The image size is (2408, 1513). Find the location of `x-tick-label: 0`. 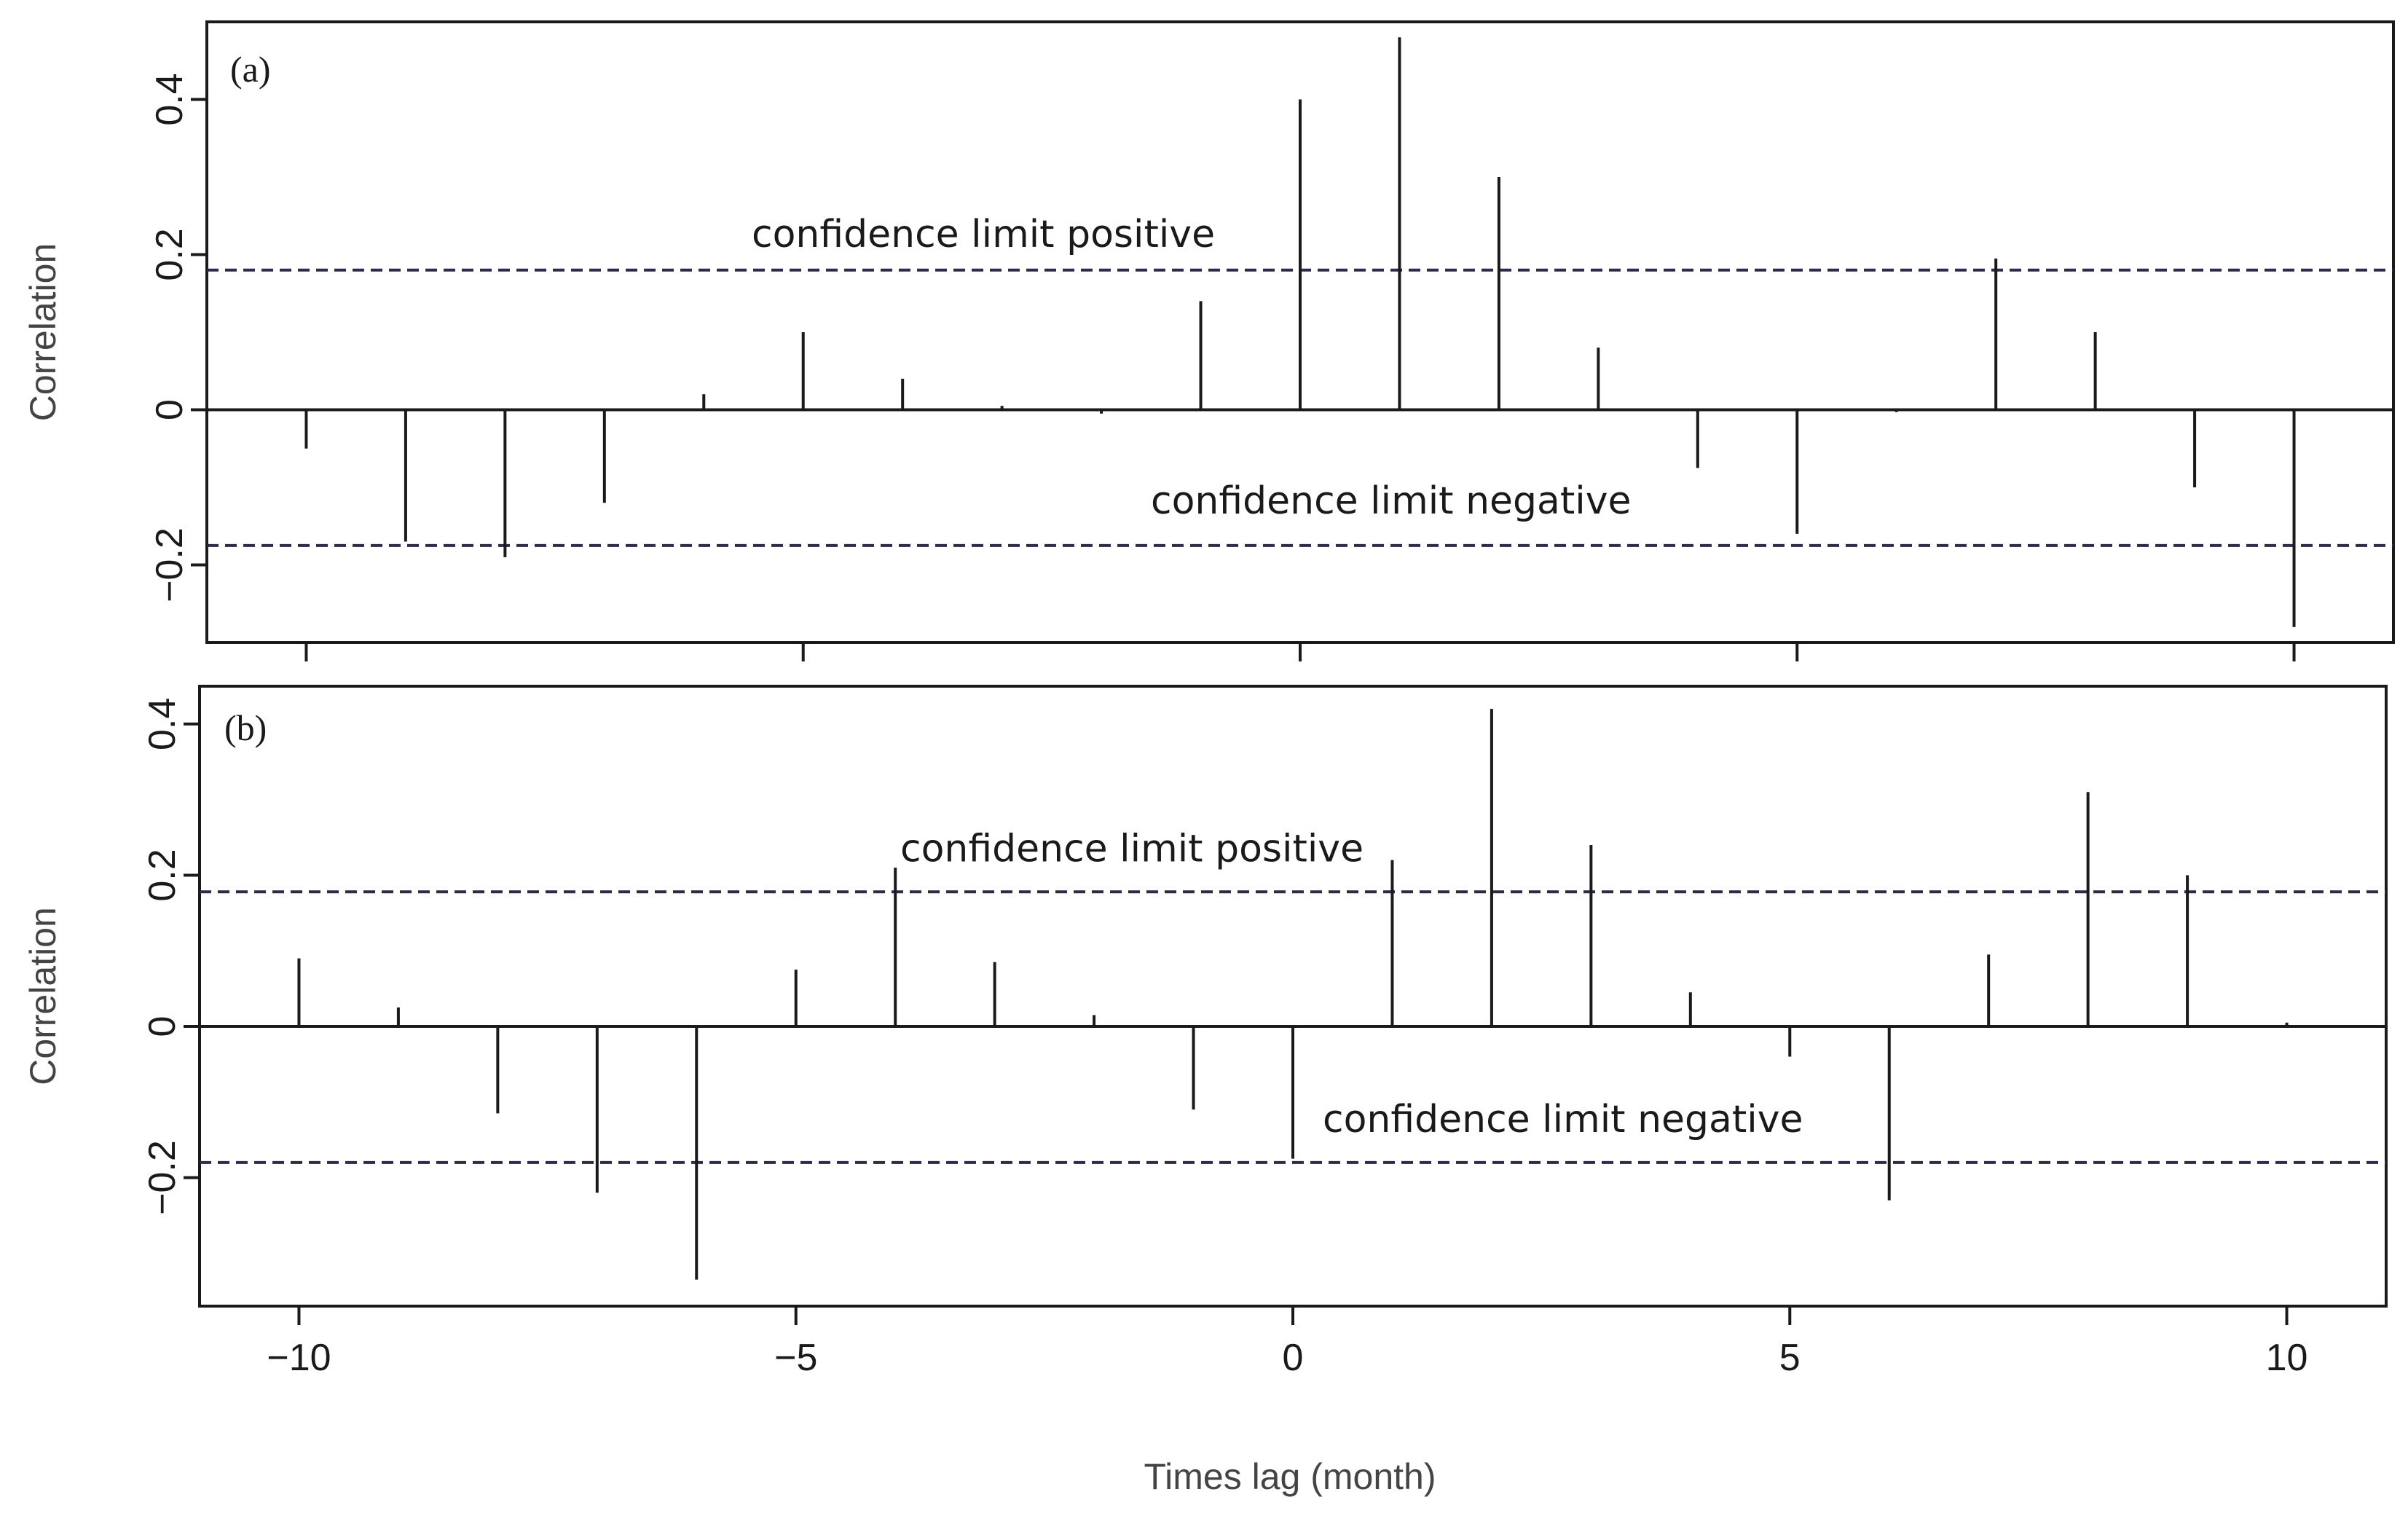

x-tick-label: 0 is located at coordinates (1293, 1358).